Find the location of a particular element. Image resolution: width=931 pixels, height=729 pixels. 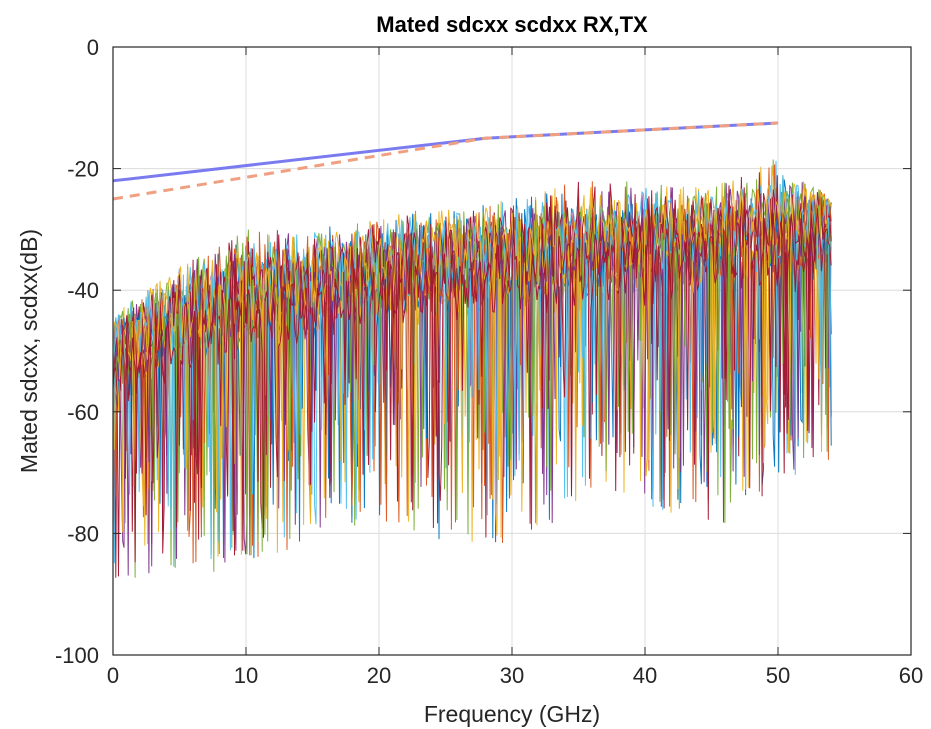

y-tick-label: -80 is located at coordinates (83, 533).